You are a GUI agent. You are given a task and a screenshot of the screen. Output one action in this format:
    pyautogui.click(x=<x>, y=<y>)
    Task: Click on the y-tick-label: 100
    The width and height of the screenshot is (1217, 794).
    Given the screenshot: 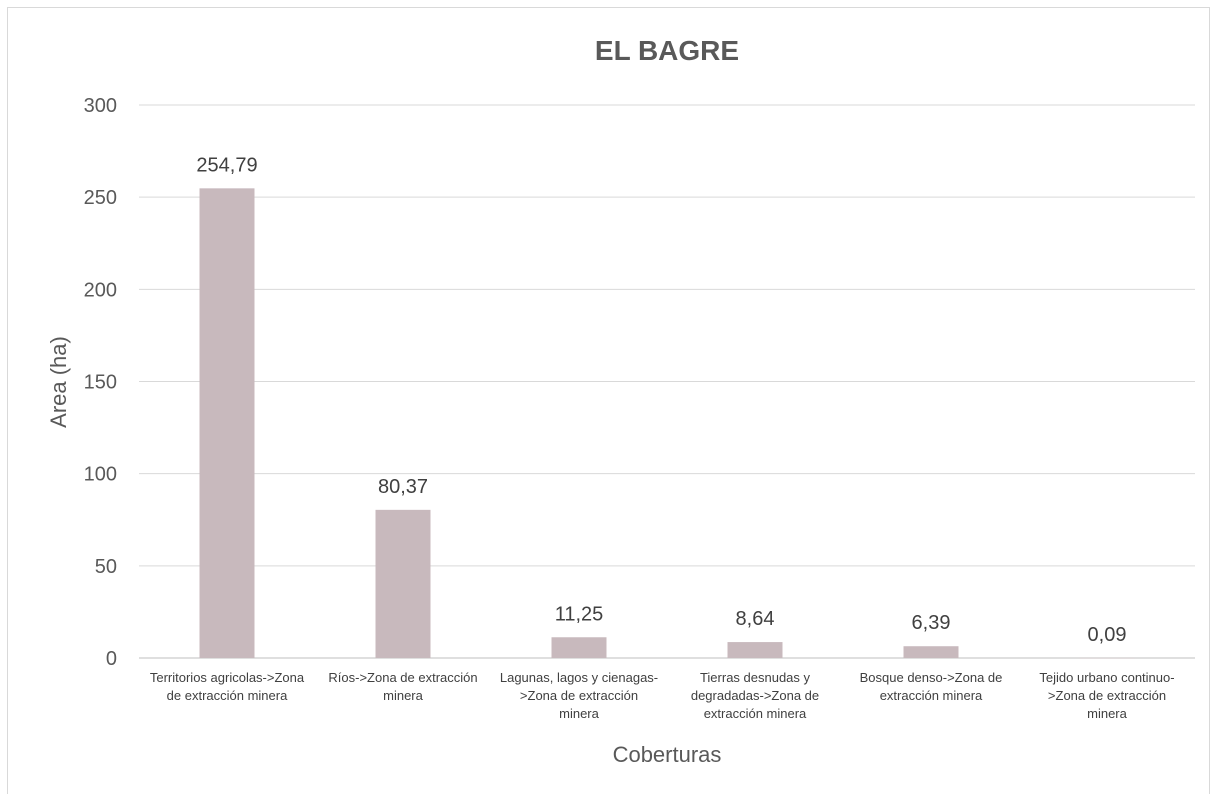 What is the action you would take?
    pyautogui.click(x=100, y=475)
    